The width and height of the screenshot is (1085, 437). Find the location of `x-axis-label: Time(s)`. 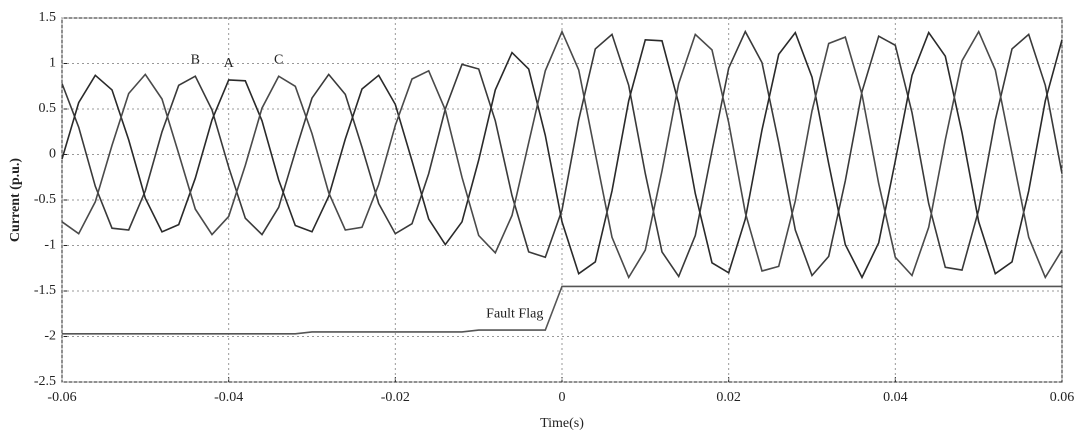

x-axis-label: Time(s) is located at coordinates (562, 423).